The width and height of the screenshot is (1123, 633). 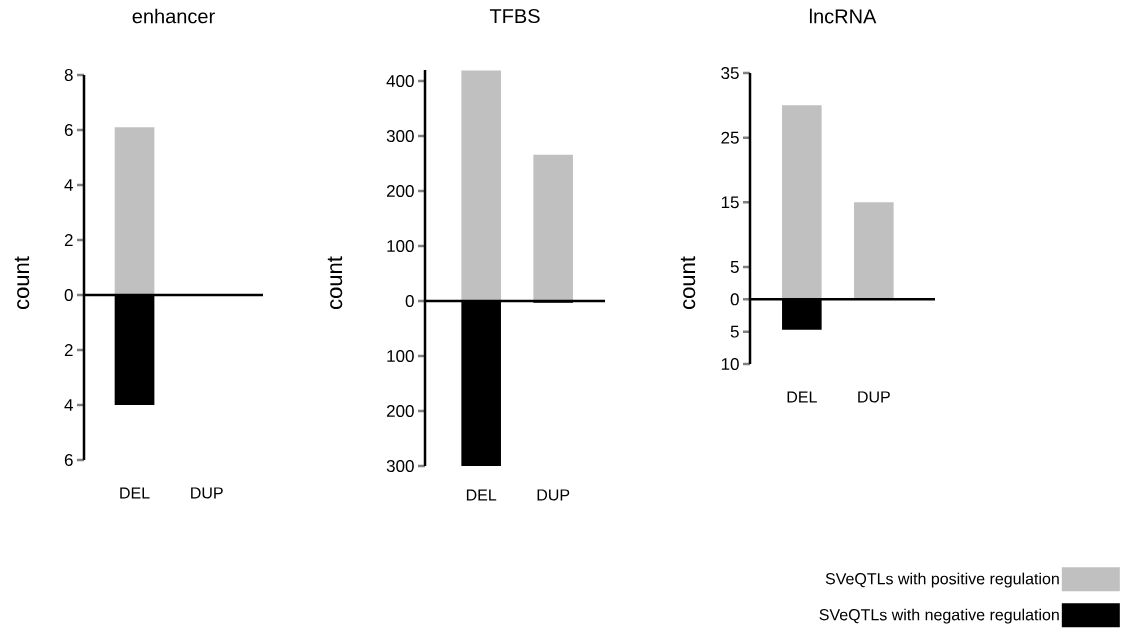 I want to click on y-tick-label: 400, so click(x=400, y=81).